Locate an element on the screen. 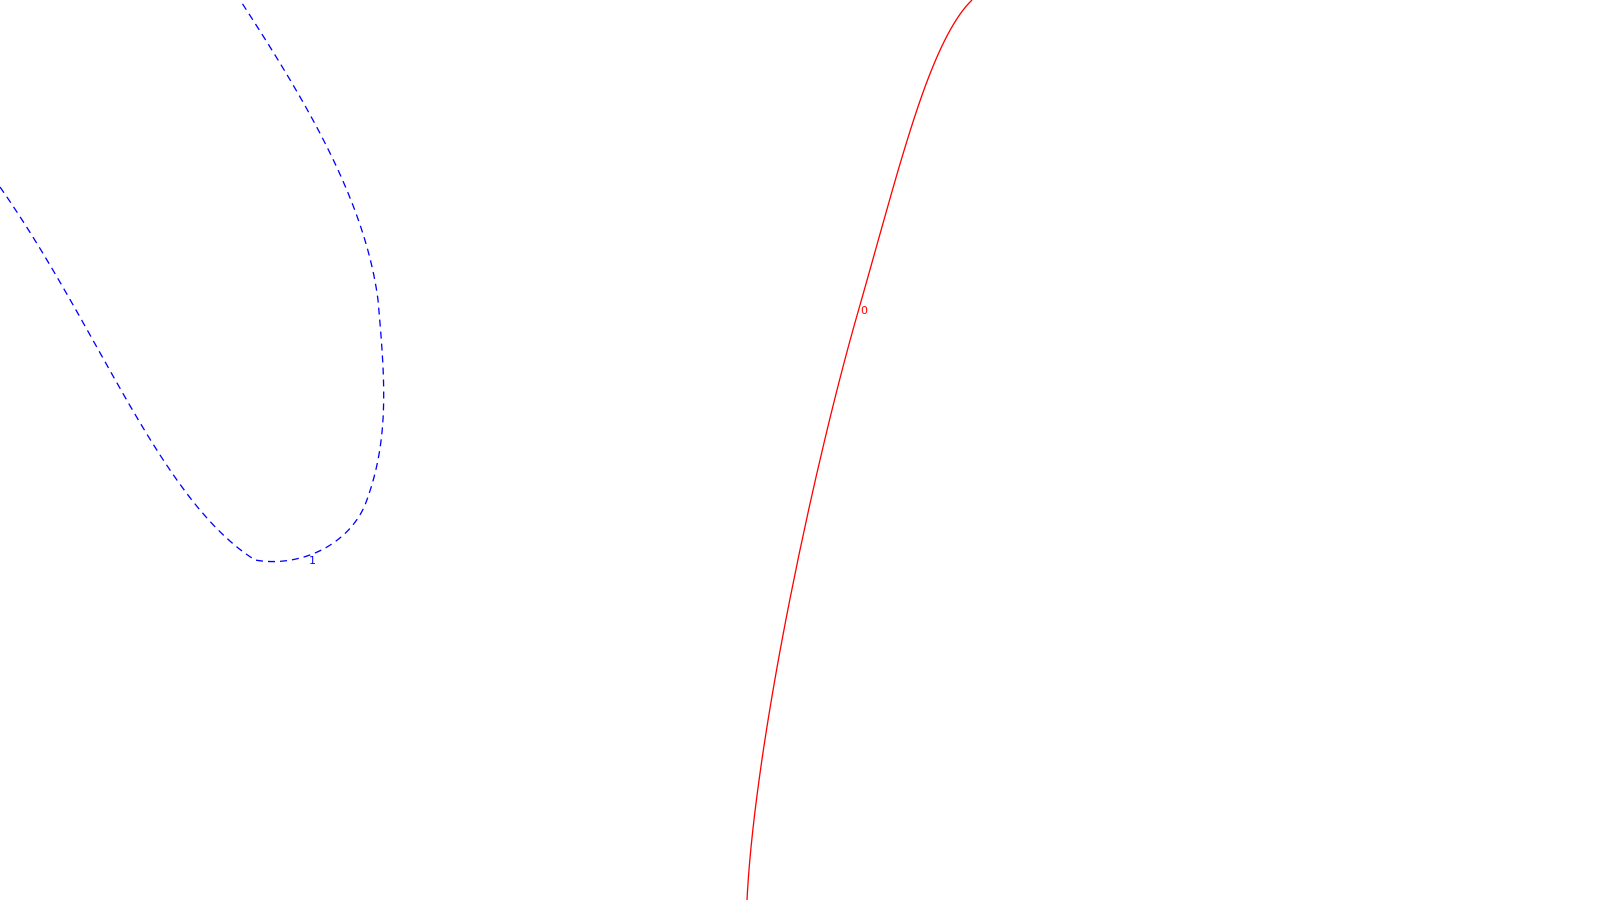  contour-label-level-0: 0 is located at coordinates (864, 310).